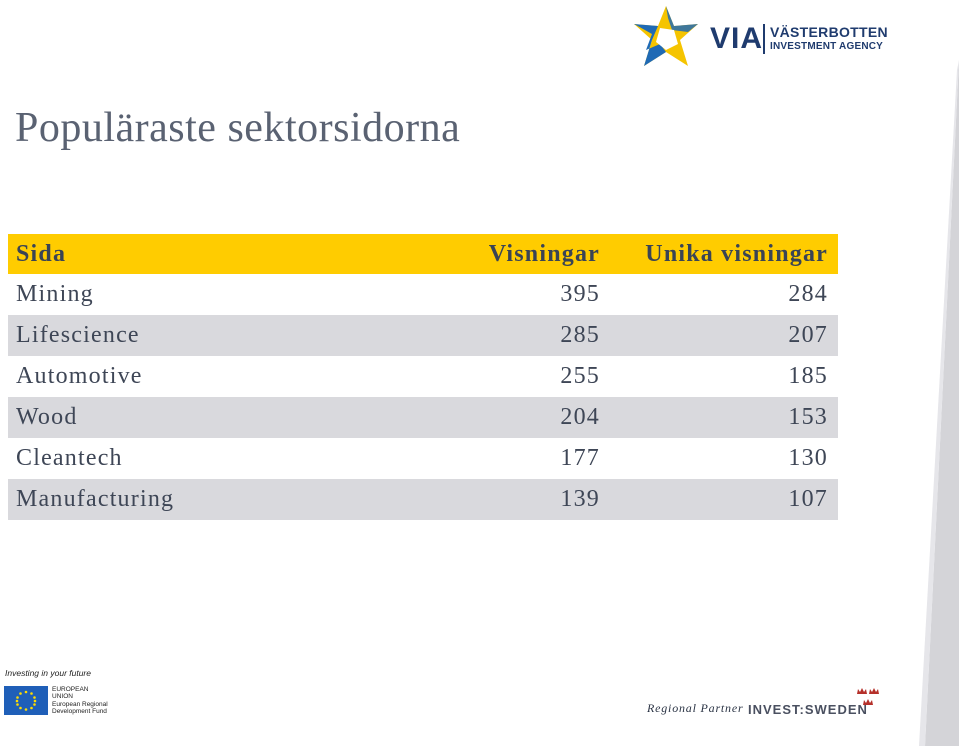 This screenshot has height=746, width=959. I want to click on logo-divider, so click(764, 39).